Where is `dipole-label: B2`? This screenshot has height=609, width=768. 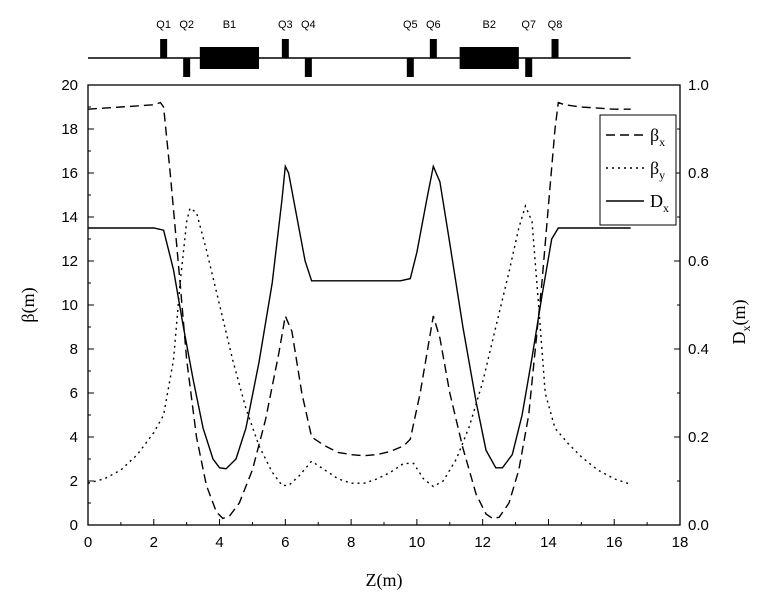 dipole-label: B2 is located at coordinates (489, 25).